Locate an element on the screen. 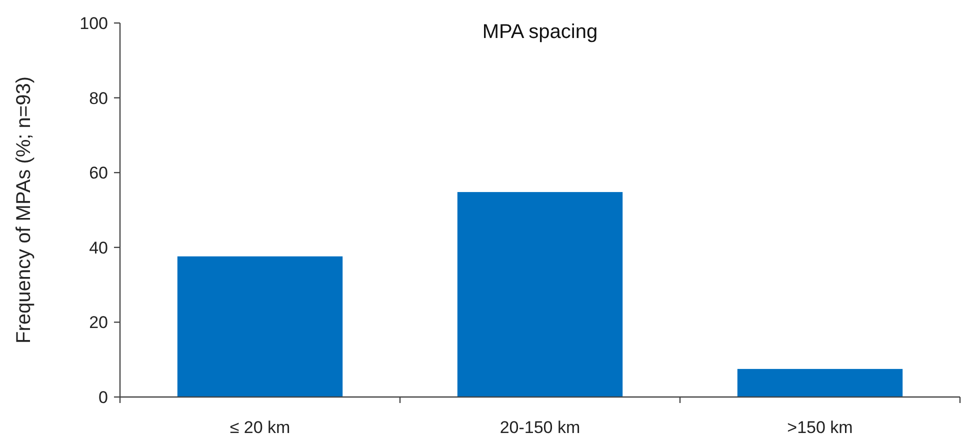 Image resolution: width=963 pixels, height=441 pixels. y-tick-label: 20 is located at coordinates (98, 322).